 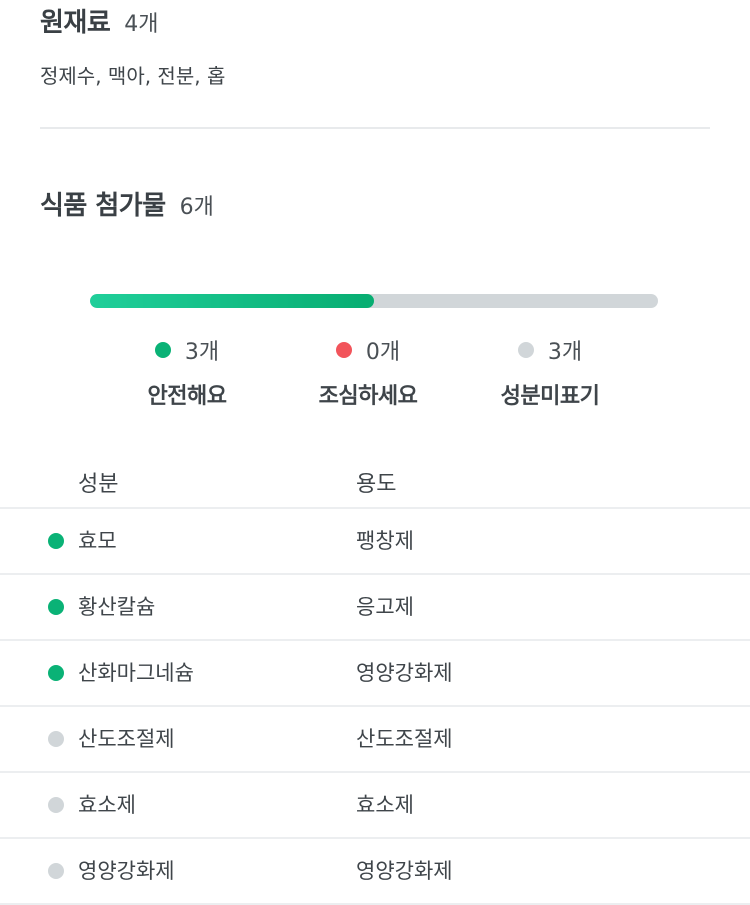 What do you see at coordinates (162, 350) in the screenshot?
I see `safe-dot-icon` at bounding box center [162, 350].